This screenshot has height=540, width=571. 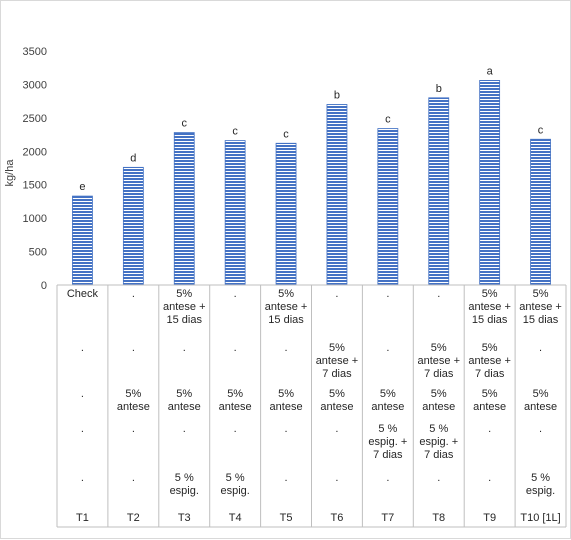 I want to click on bar-letter-label: e, so click(x=82, y=187).